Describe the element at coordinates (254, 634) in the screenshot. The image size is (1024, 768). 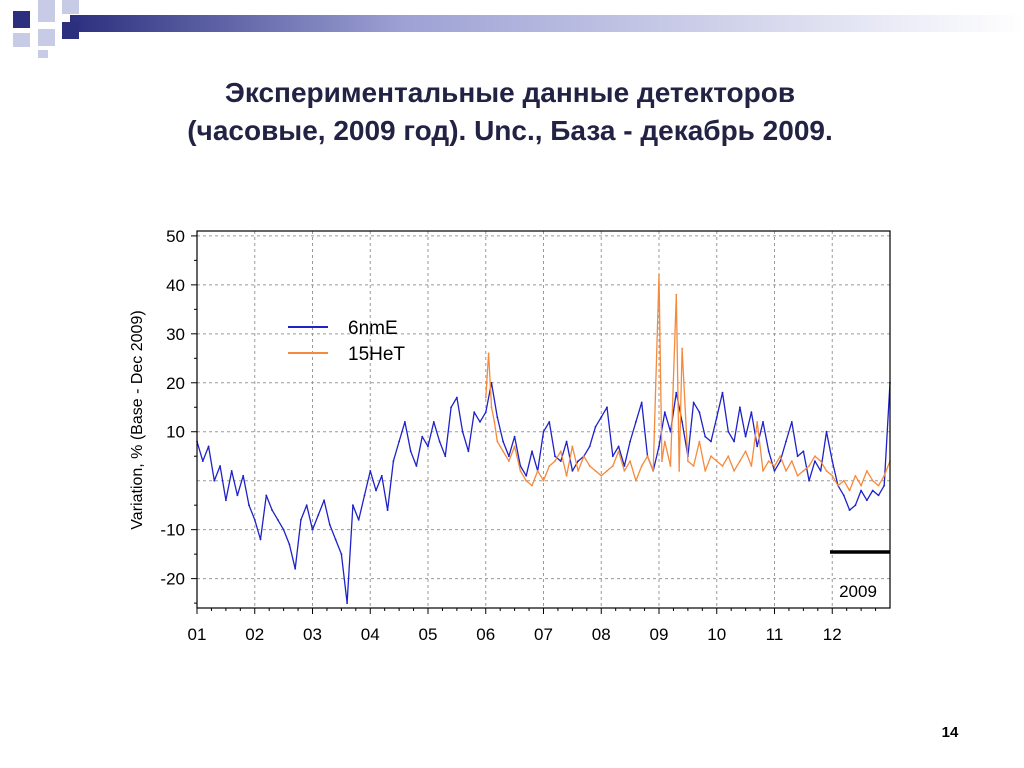
I see `x-tick-label: 02` at that location.